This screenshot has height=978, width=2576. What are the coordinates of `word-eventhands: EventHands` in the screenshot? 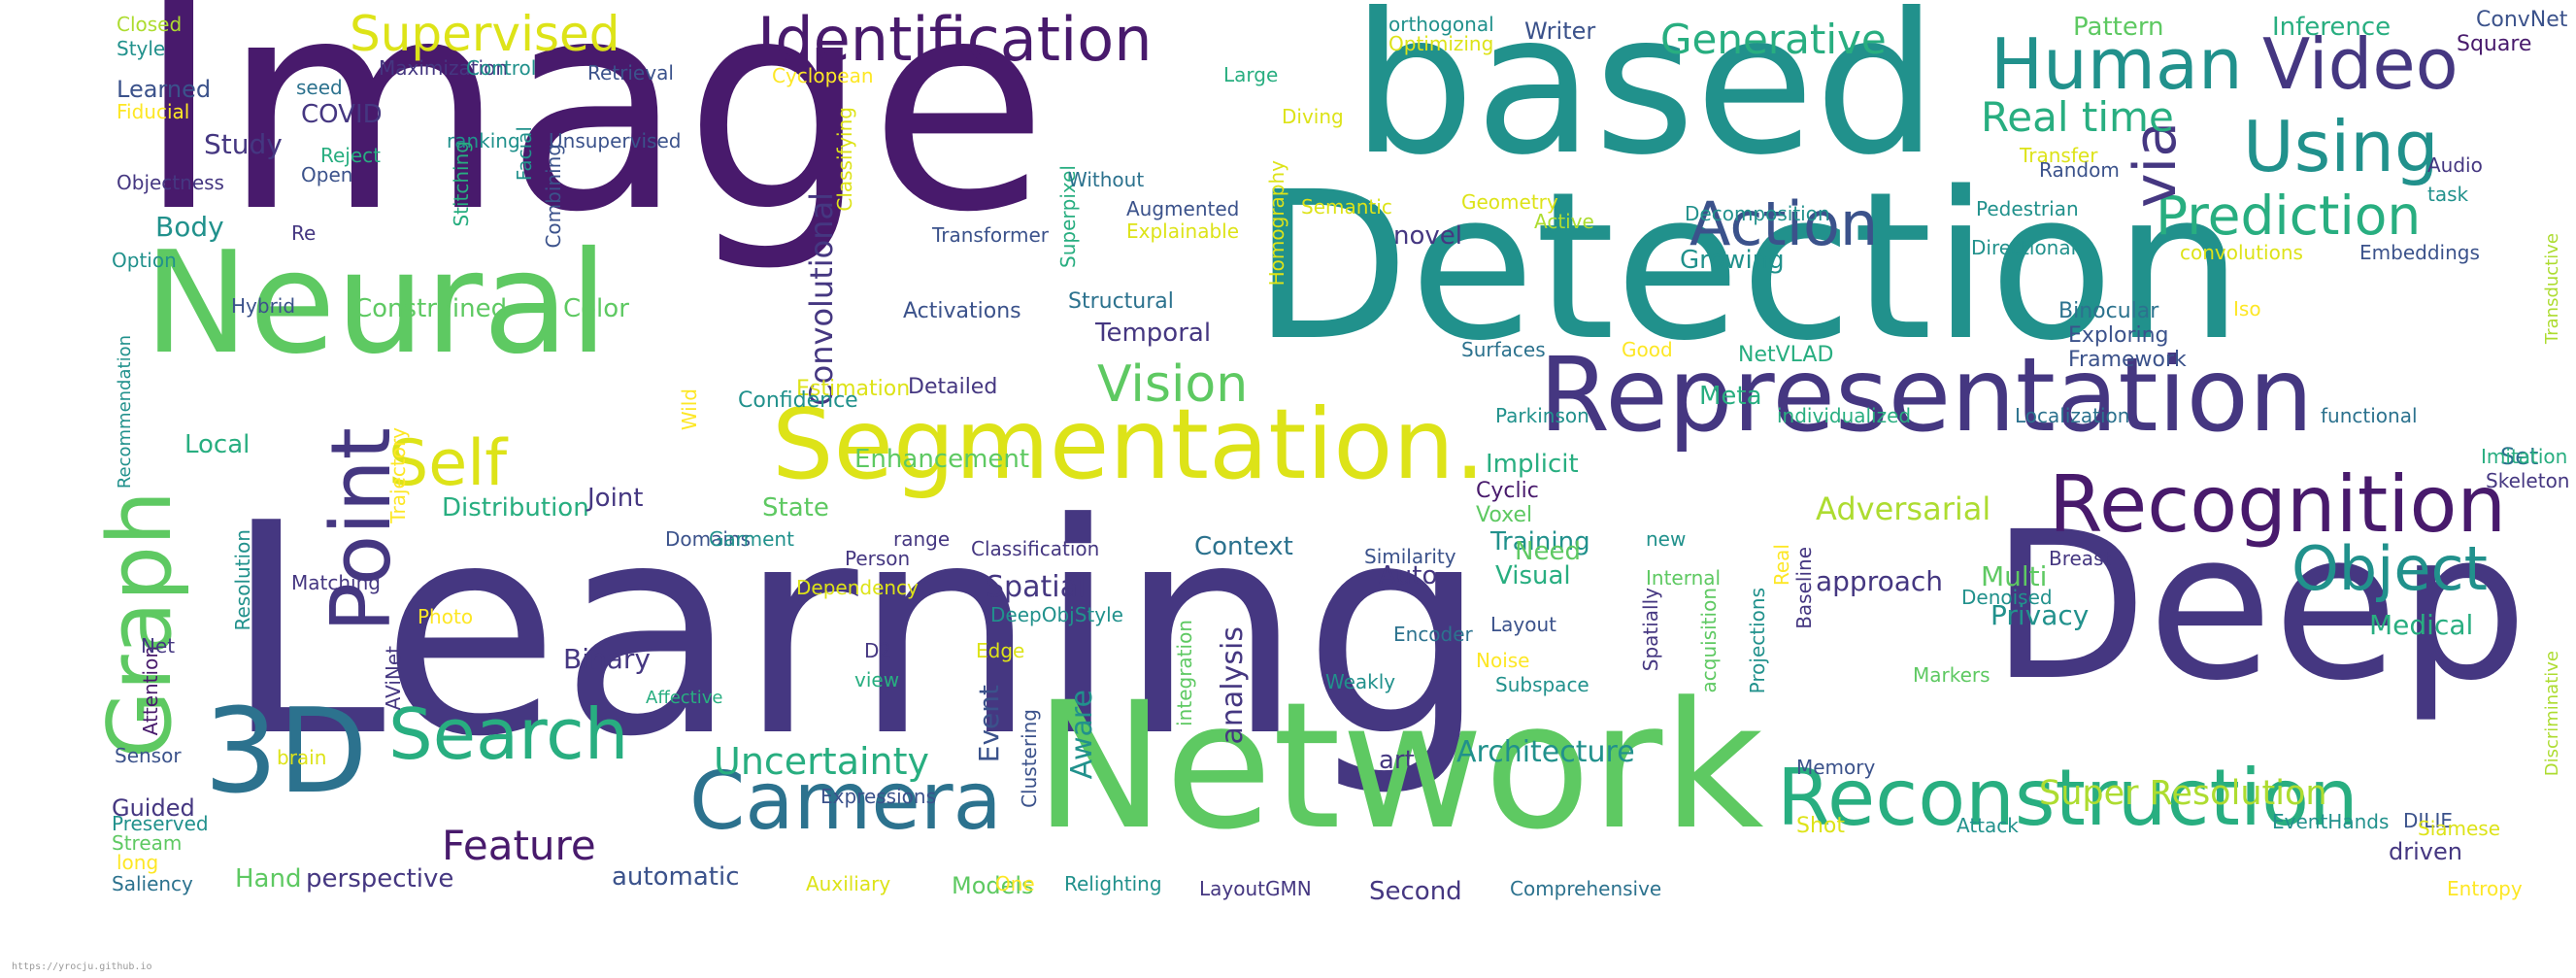 It's located at (2331, 821).